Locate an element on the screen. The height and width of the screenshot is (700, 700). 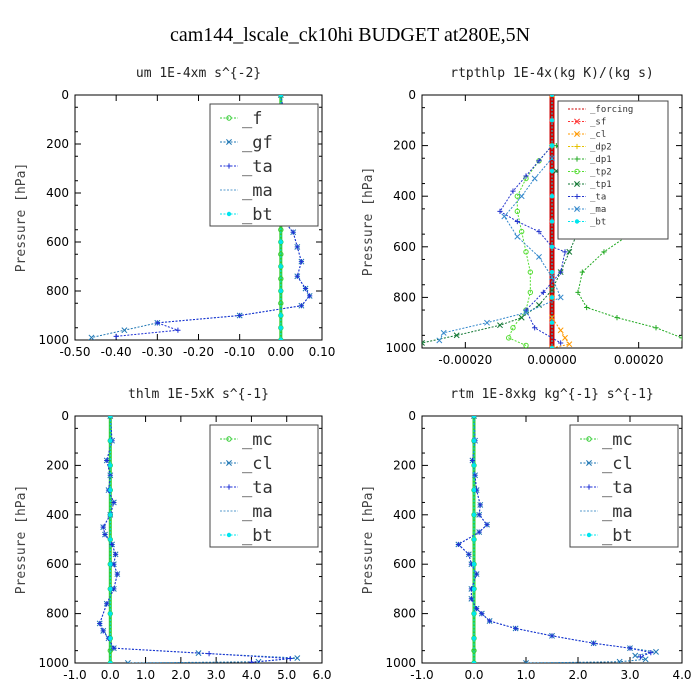
panel-title: um 1E-4xm s^{-2} is located at coordinates (198, 73).